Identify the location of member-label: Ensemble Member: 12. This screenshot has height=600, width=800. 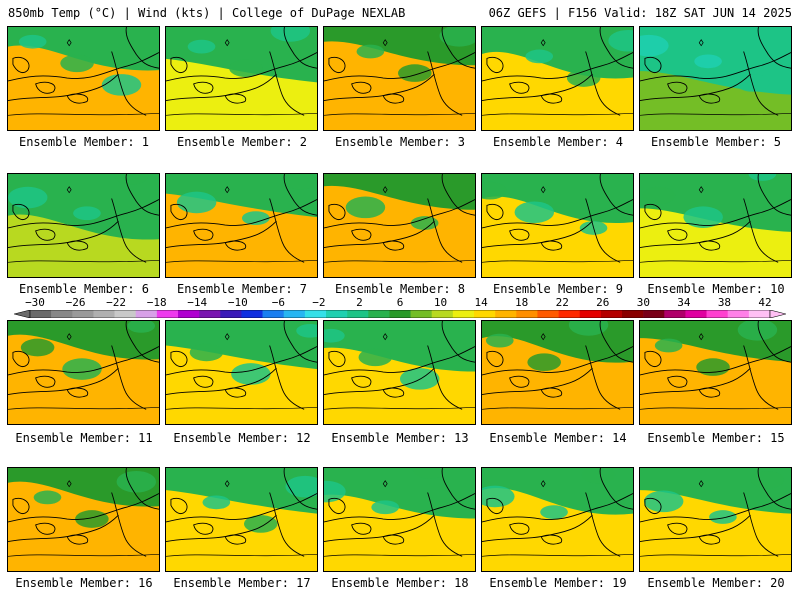
(242, 438).